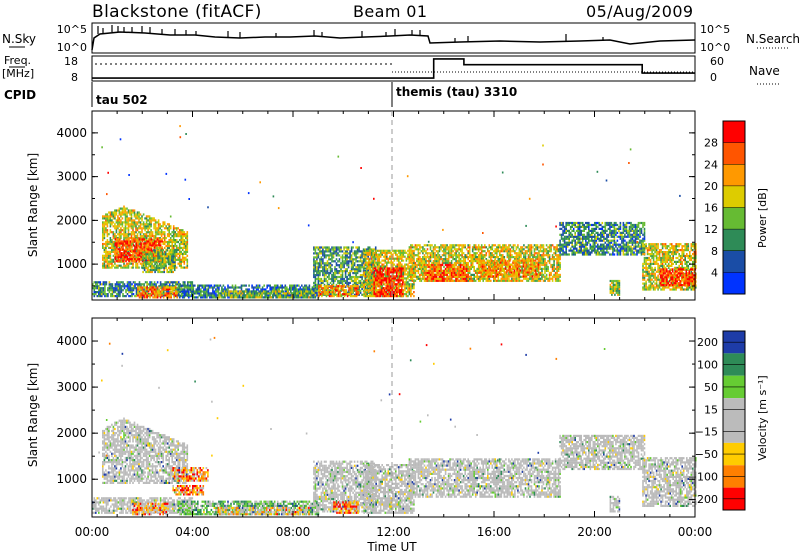  I want to click on nsearch-tick-top: 10^5, so click(715, 29).